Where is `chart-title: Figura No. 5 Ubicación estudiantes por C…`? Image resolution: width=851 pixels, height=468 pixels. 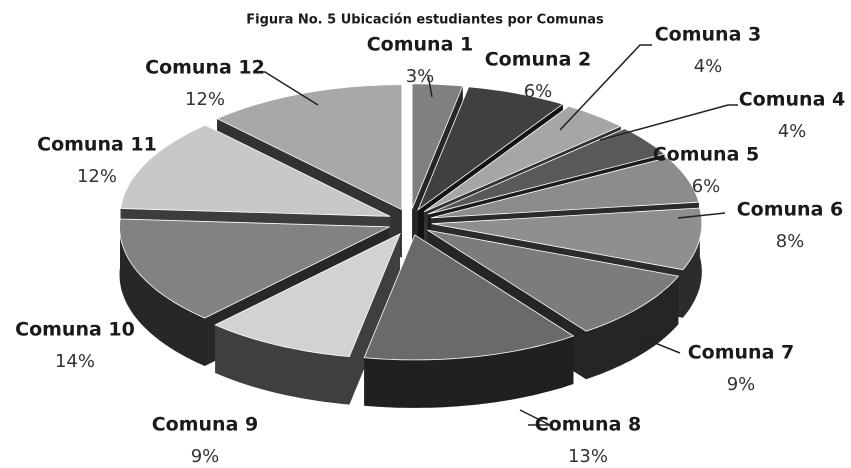 chart-title: Figura No. 5 Ubicación estudiantes por C… is located at coordinates (425, 20).